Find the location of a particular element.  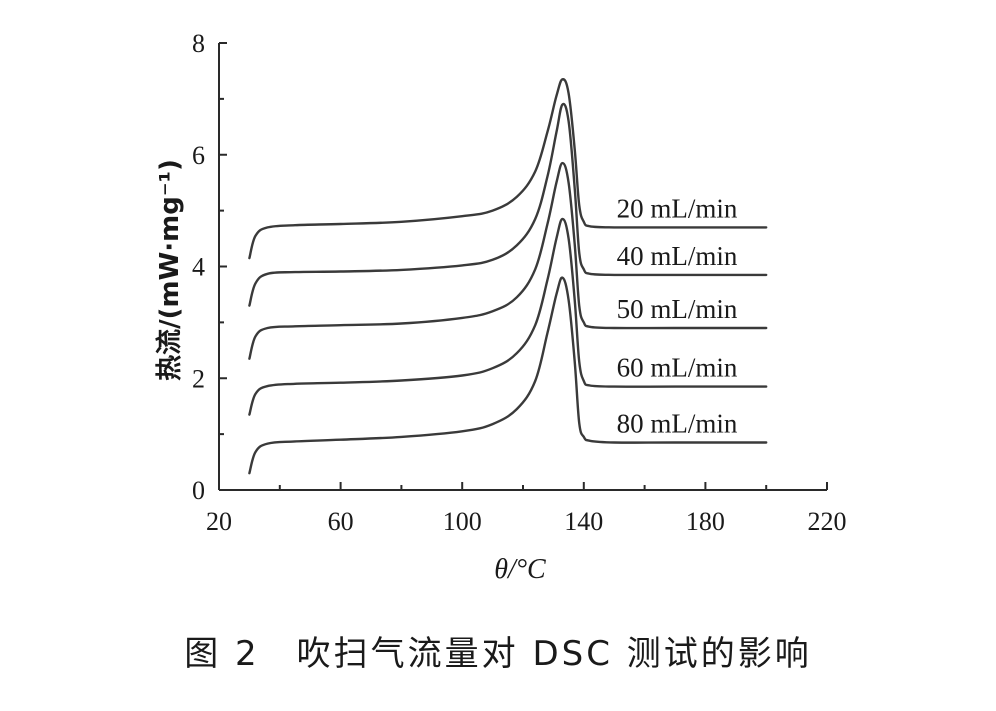

x-tick-label: 140 is located at coordinates (583, 521).